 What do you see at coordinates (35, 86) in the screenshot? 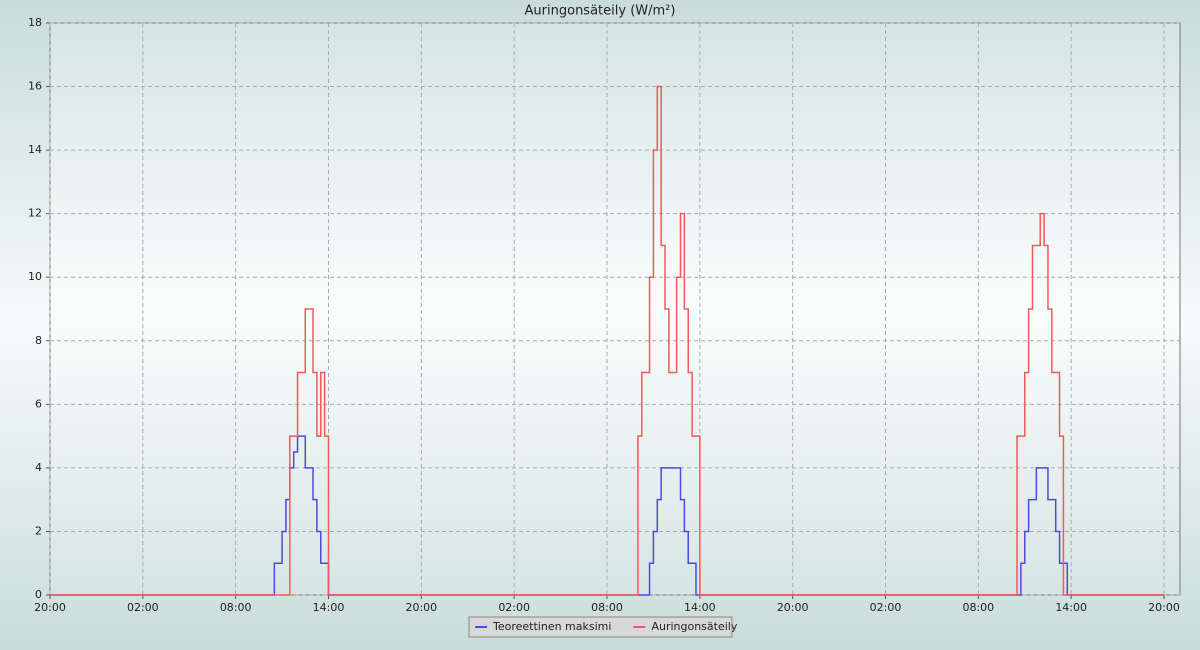
I see `y-tick-label: 16` at bounding box center [35, 86].